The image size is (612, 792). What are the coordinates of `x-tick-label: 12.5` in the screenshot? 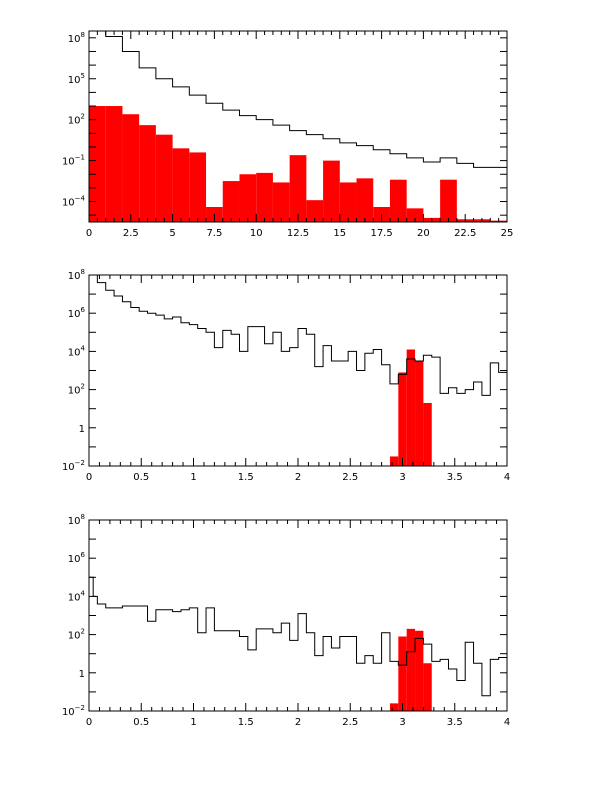 It's located at (298, 233).